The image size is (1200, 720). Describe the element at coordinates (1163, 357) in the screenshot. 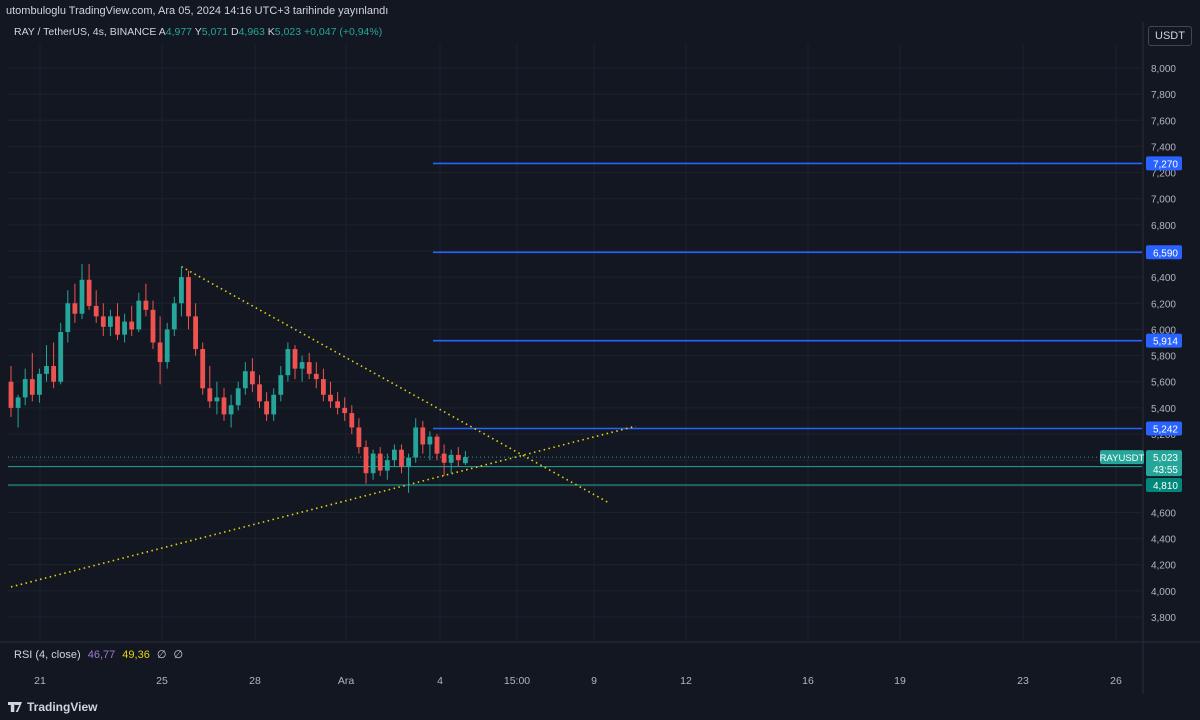

I see `y-tick-label: 5,800` at that location.